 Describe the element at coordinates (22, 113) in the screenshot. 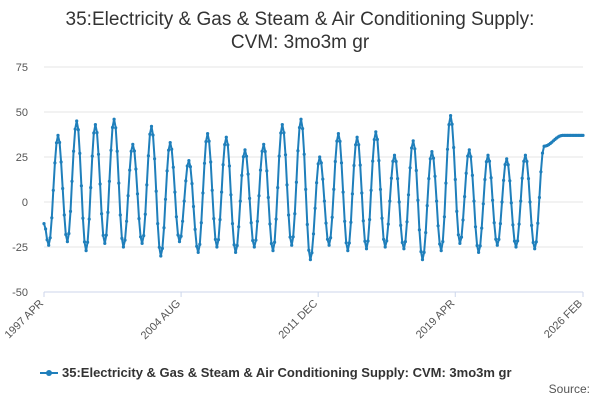

I see `y-tick-label: 50` at that location.